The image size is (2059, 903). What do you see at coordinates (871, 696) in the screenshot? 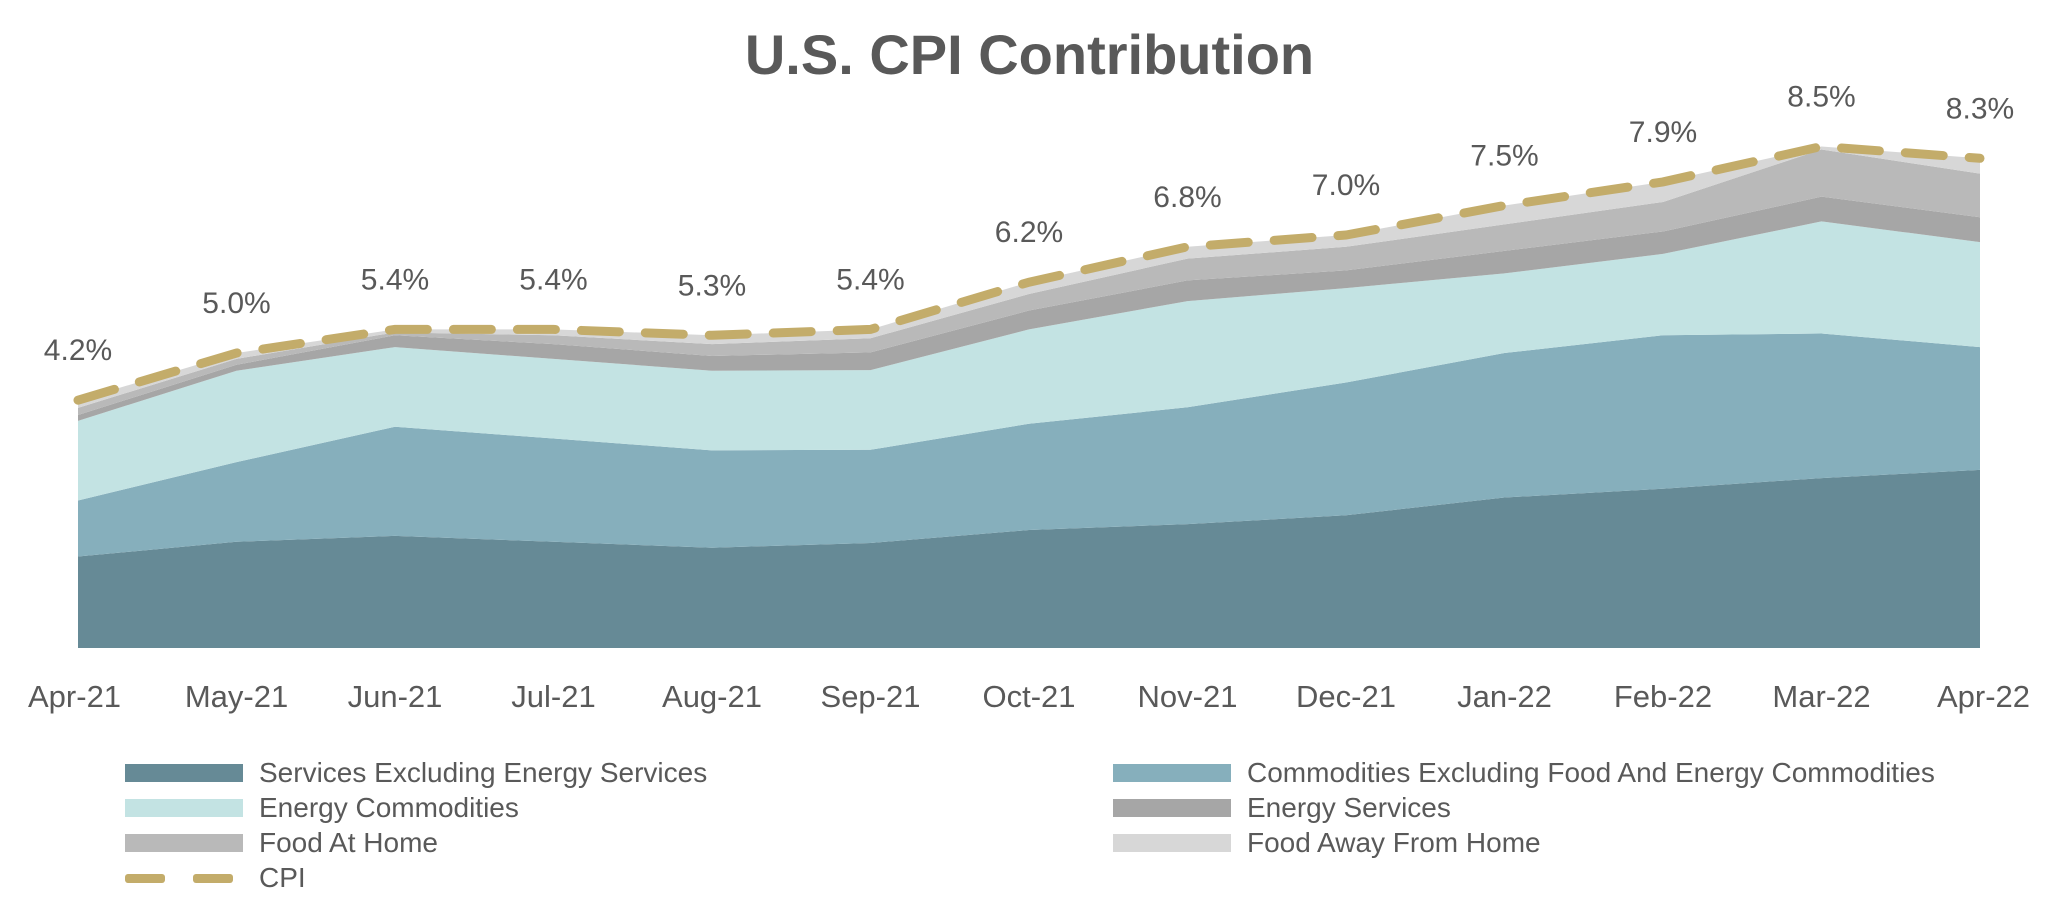
I see `x-tick-label: Sep-21` at bounding box center [871, 696].